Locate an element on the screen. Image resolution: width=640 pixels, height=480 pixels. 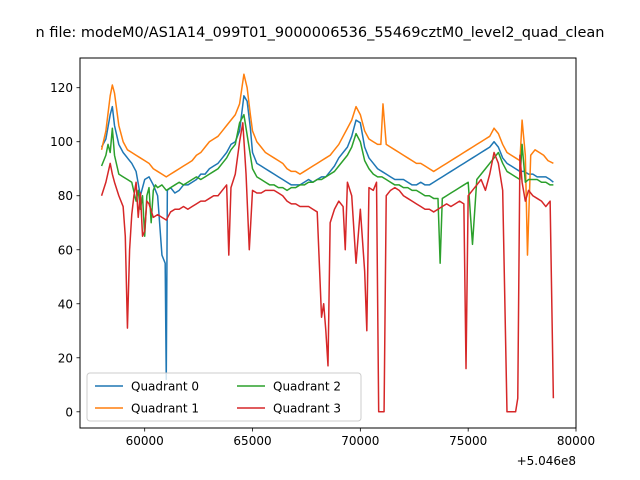
y-tick-label: 60 is located at coordinates (65, 250).